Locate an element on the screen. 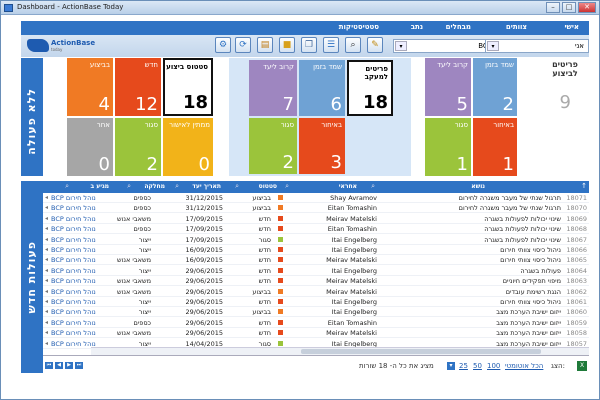 The height and width of the screenshot is (400, 600). tab-route: נתב is located at coordinates (416, 27).